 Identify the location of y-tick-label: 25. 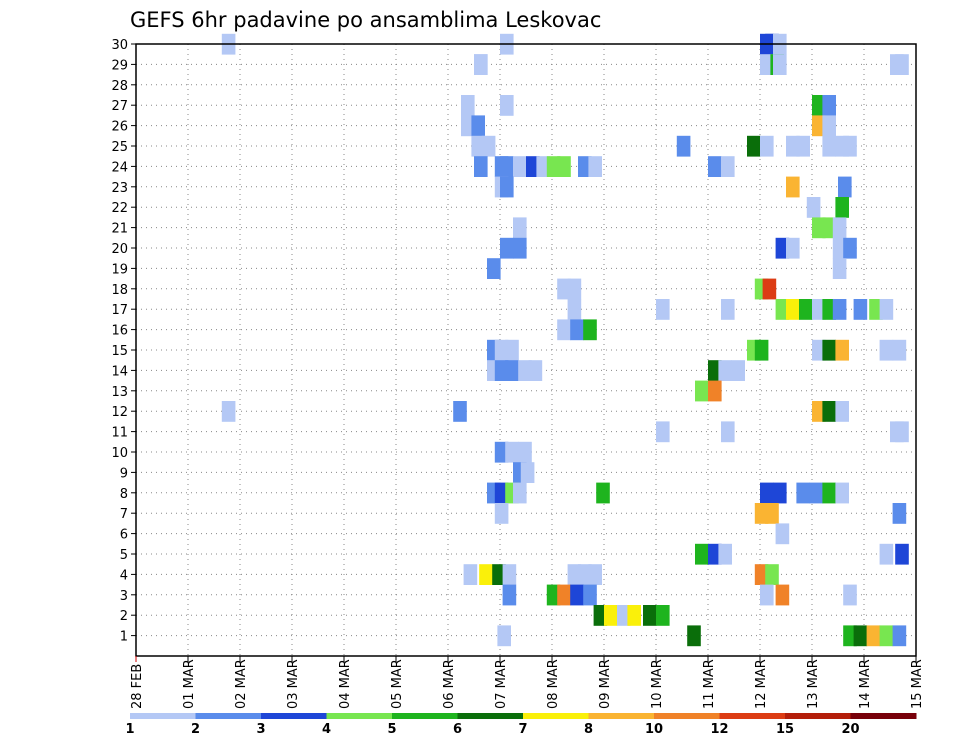
(119, 147).